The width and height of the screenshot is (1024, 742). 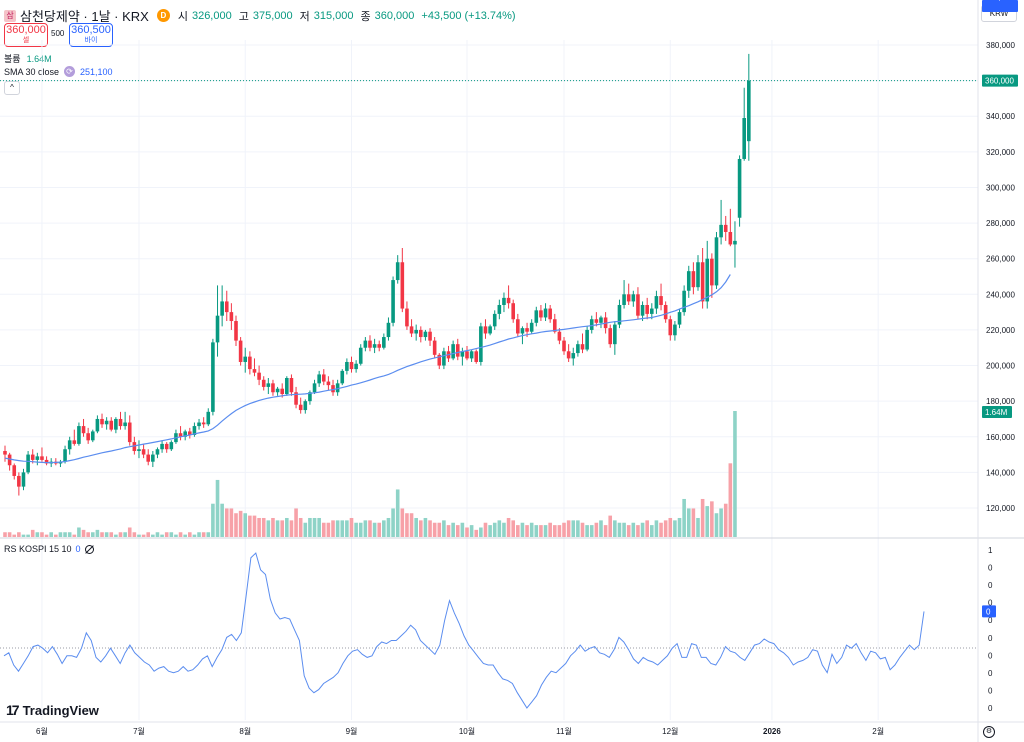 What do you see at coordinates (28, 58) in the screenshot?
I see `volume-legend: 볼륨 1.64M` at bounding box center [28, 58].